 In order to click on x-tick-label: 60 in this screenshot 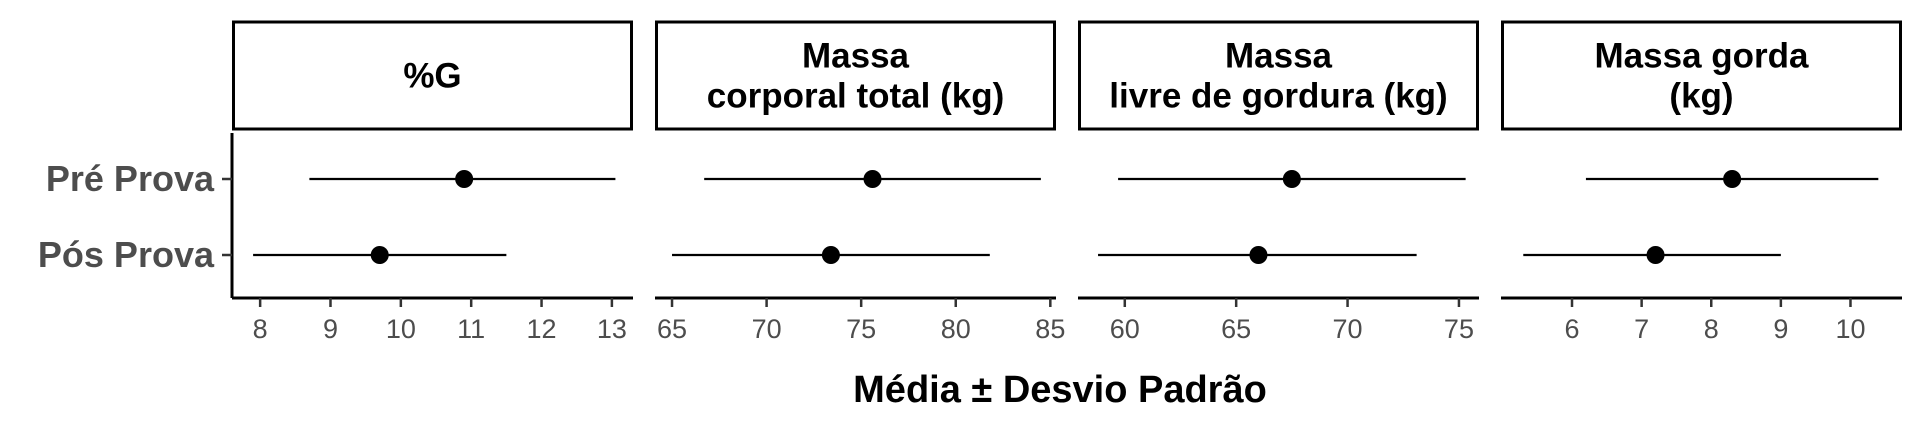, I will do `click(1125, 329)`.